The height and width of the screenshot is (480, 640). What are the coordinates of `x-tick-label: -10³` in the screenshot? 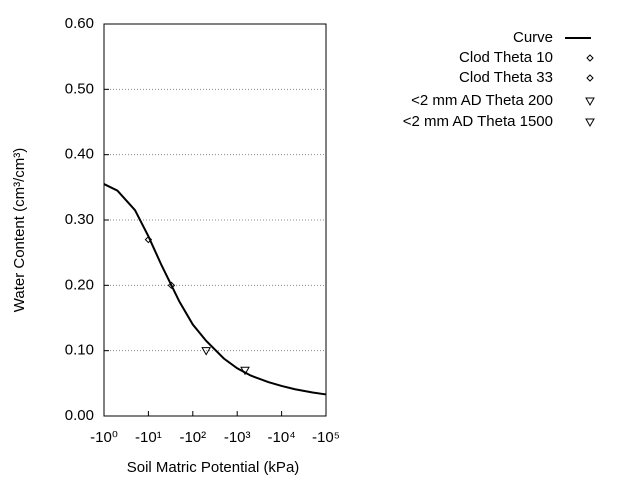 It's located at (237, 437).